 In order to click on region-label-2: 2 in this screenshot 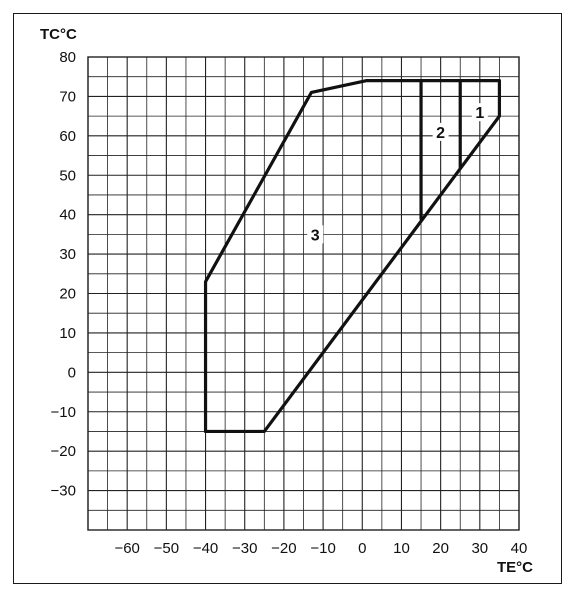, I will do `click(440, 133)`.